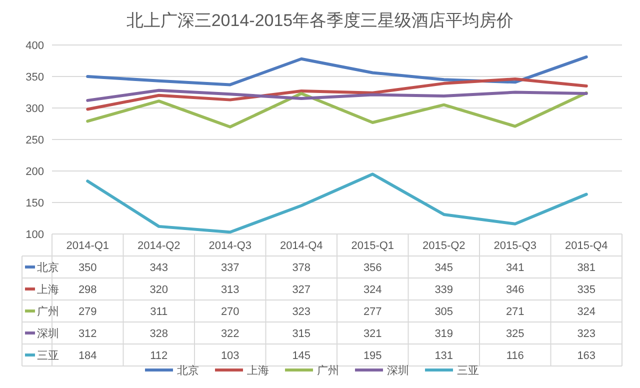 Image resolution: width=640 pixels, height=388 pixels. What do you see at coordinates (87, 334) in the screenshot?
I see `data-label: 312` at bounding box center [87, 334].